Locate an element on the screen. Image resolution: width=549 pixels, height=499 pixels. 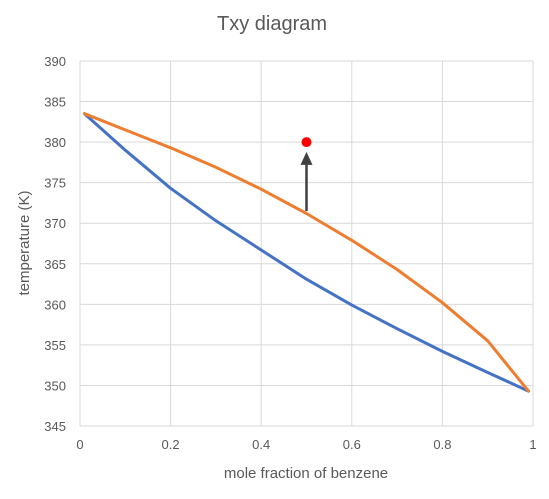
y-tick-label: 390 is located at coordinates (55, 61).